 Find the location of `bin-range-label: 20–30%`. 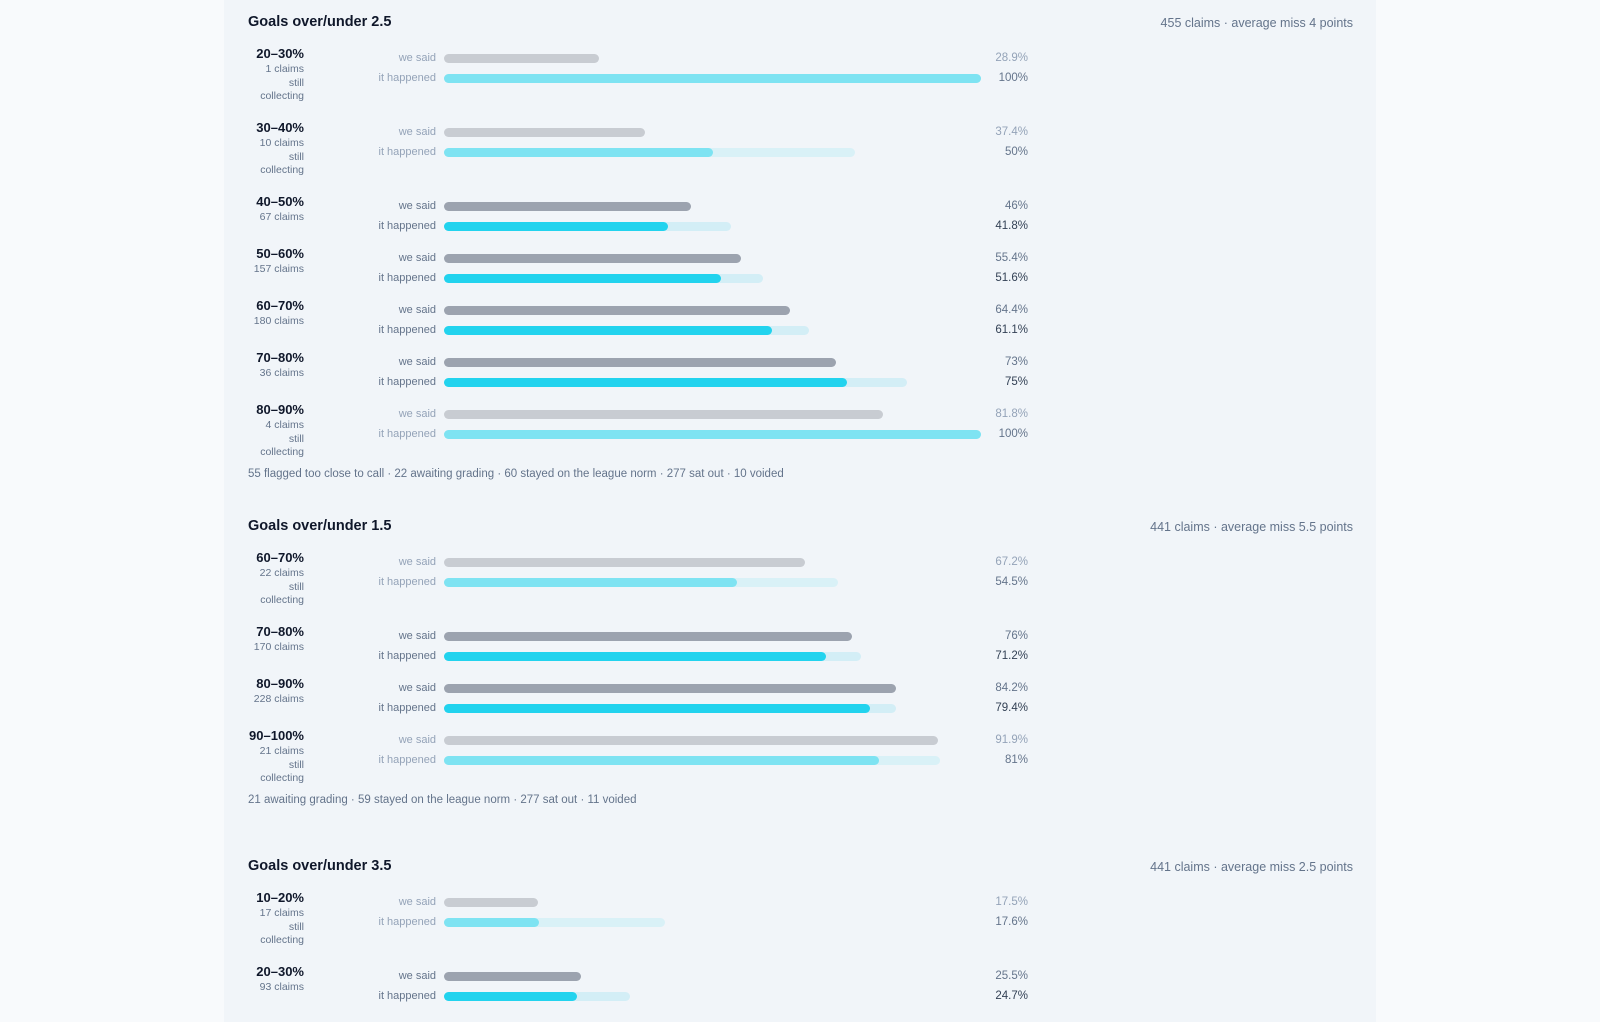

bin-range-label: 20–30% is located at coordinates (280, 53).